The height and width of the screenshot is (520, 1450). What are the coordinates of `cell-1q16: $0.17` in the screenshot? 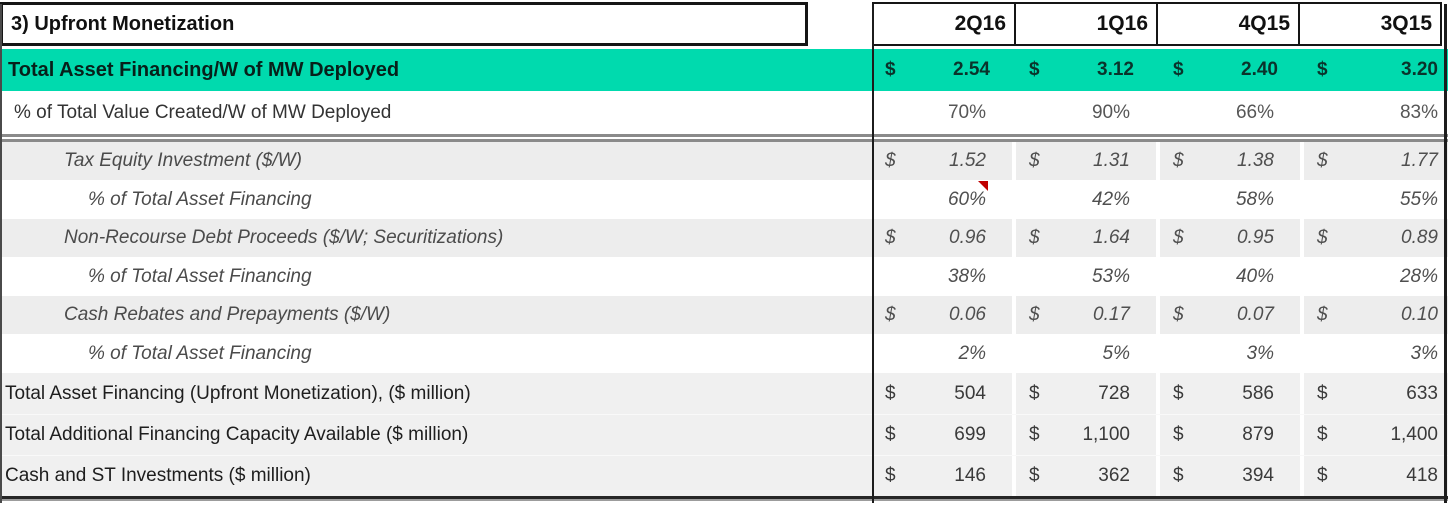 It's located at (1088, 315).